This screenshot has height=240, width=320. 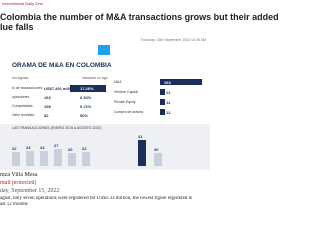 What do you see at coordinates (108, 150) in the screenshot?
I see `history-chart: 22 23 24 27 20 22 41 20` at bounding box center [108, 150].